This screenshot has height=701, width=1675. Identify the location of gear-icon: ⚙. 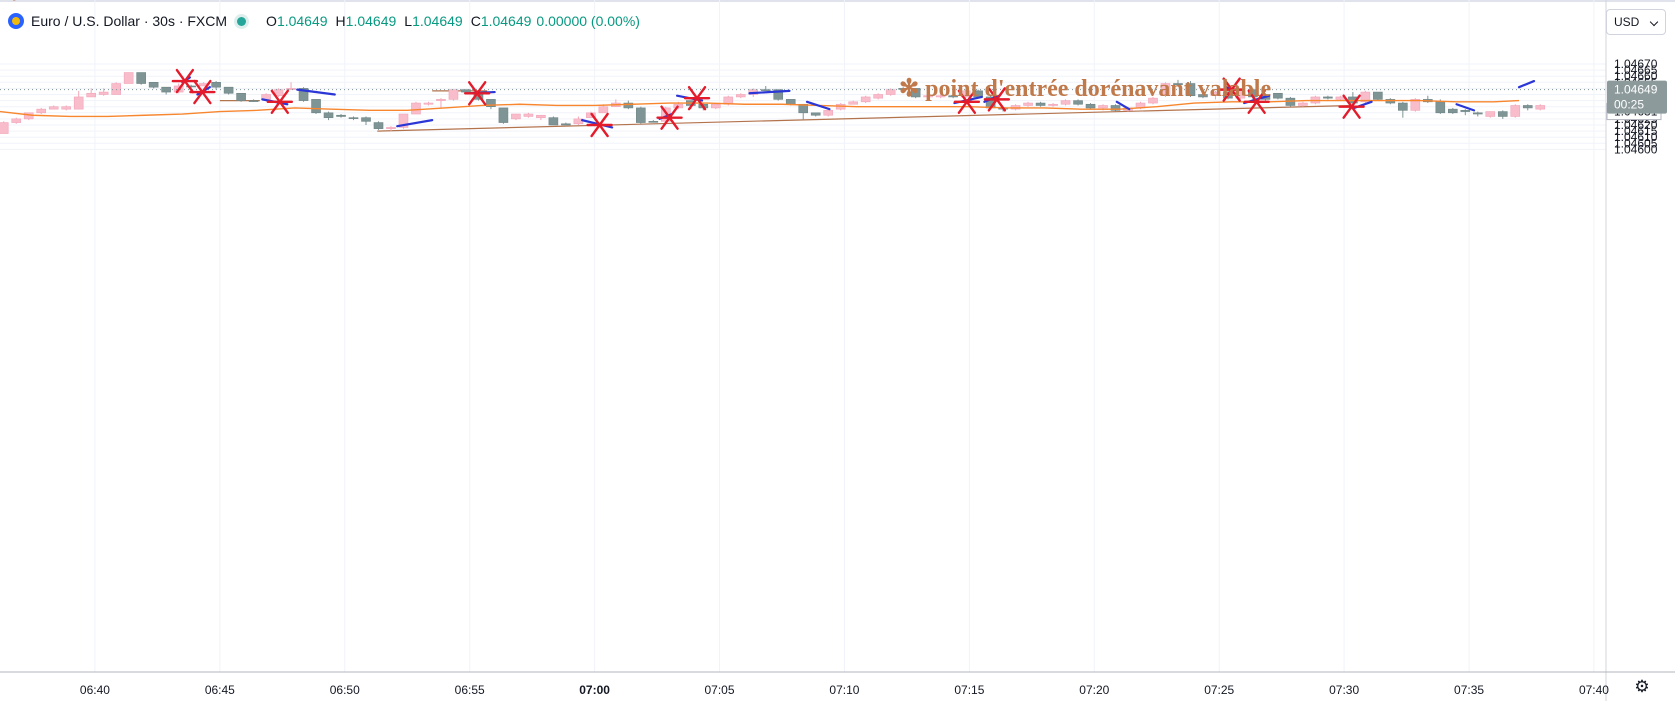
(1642, 686).